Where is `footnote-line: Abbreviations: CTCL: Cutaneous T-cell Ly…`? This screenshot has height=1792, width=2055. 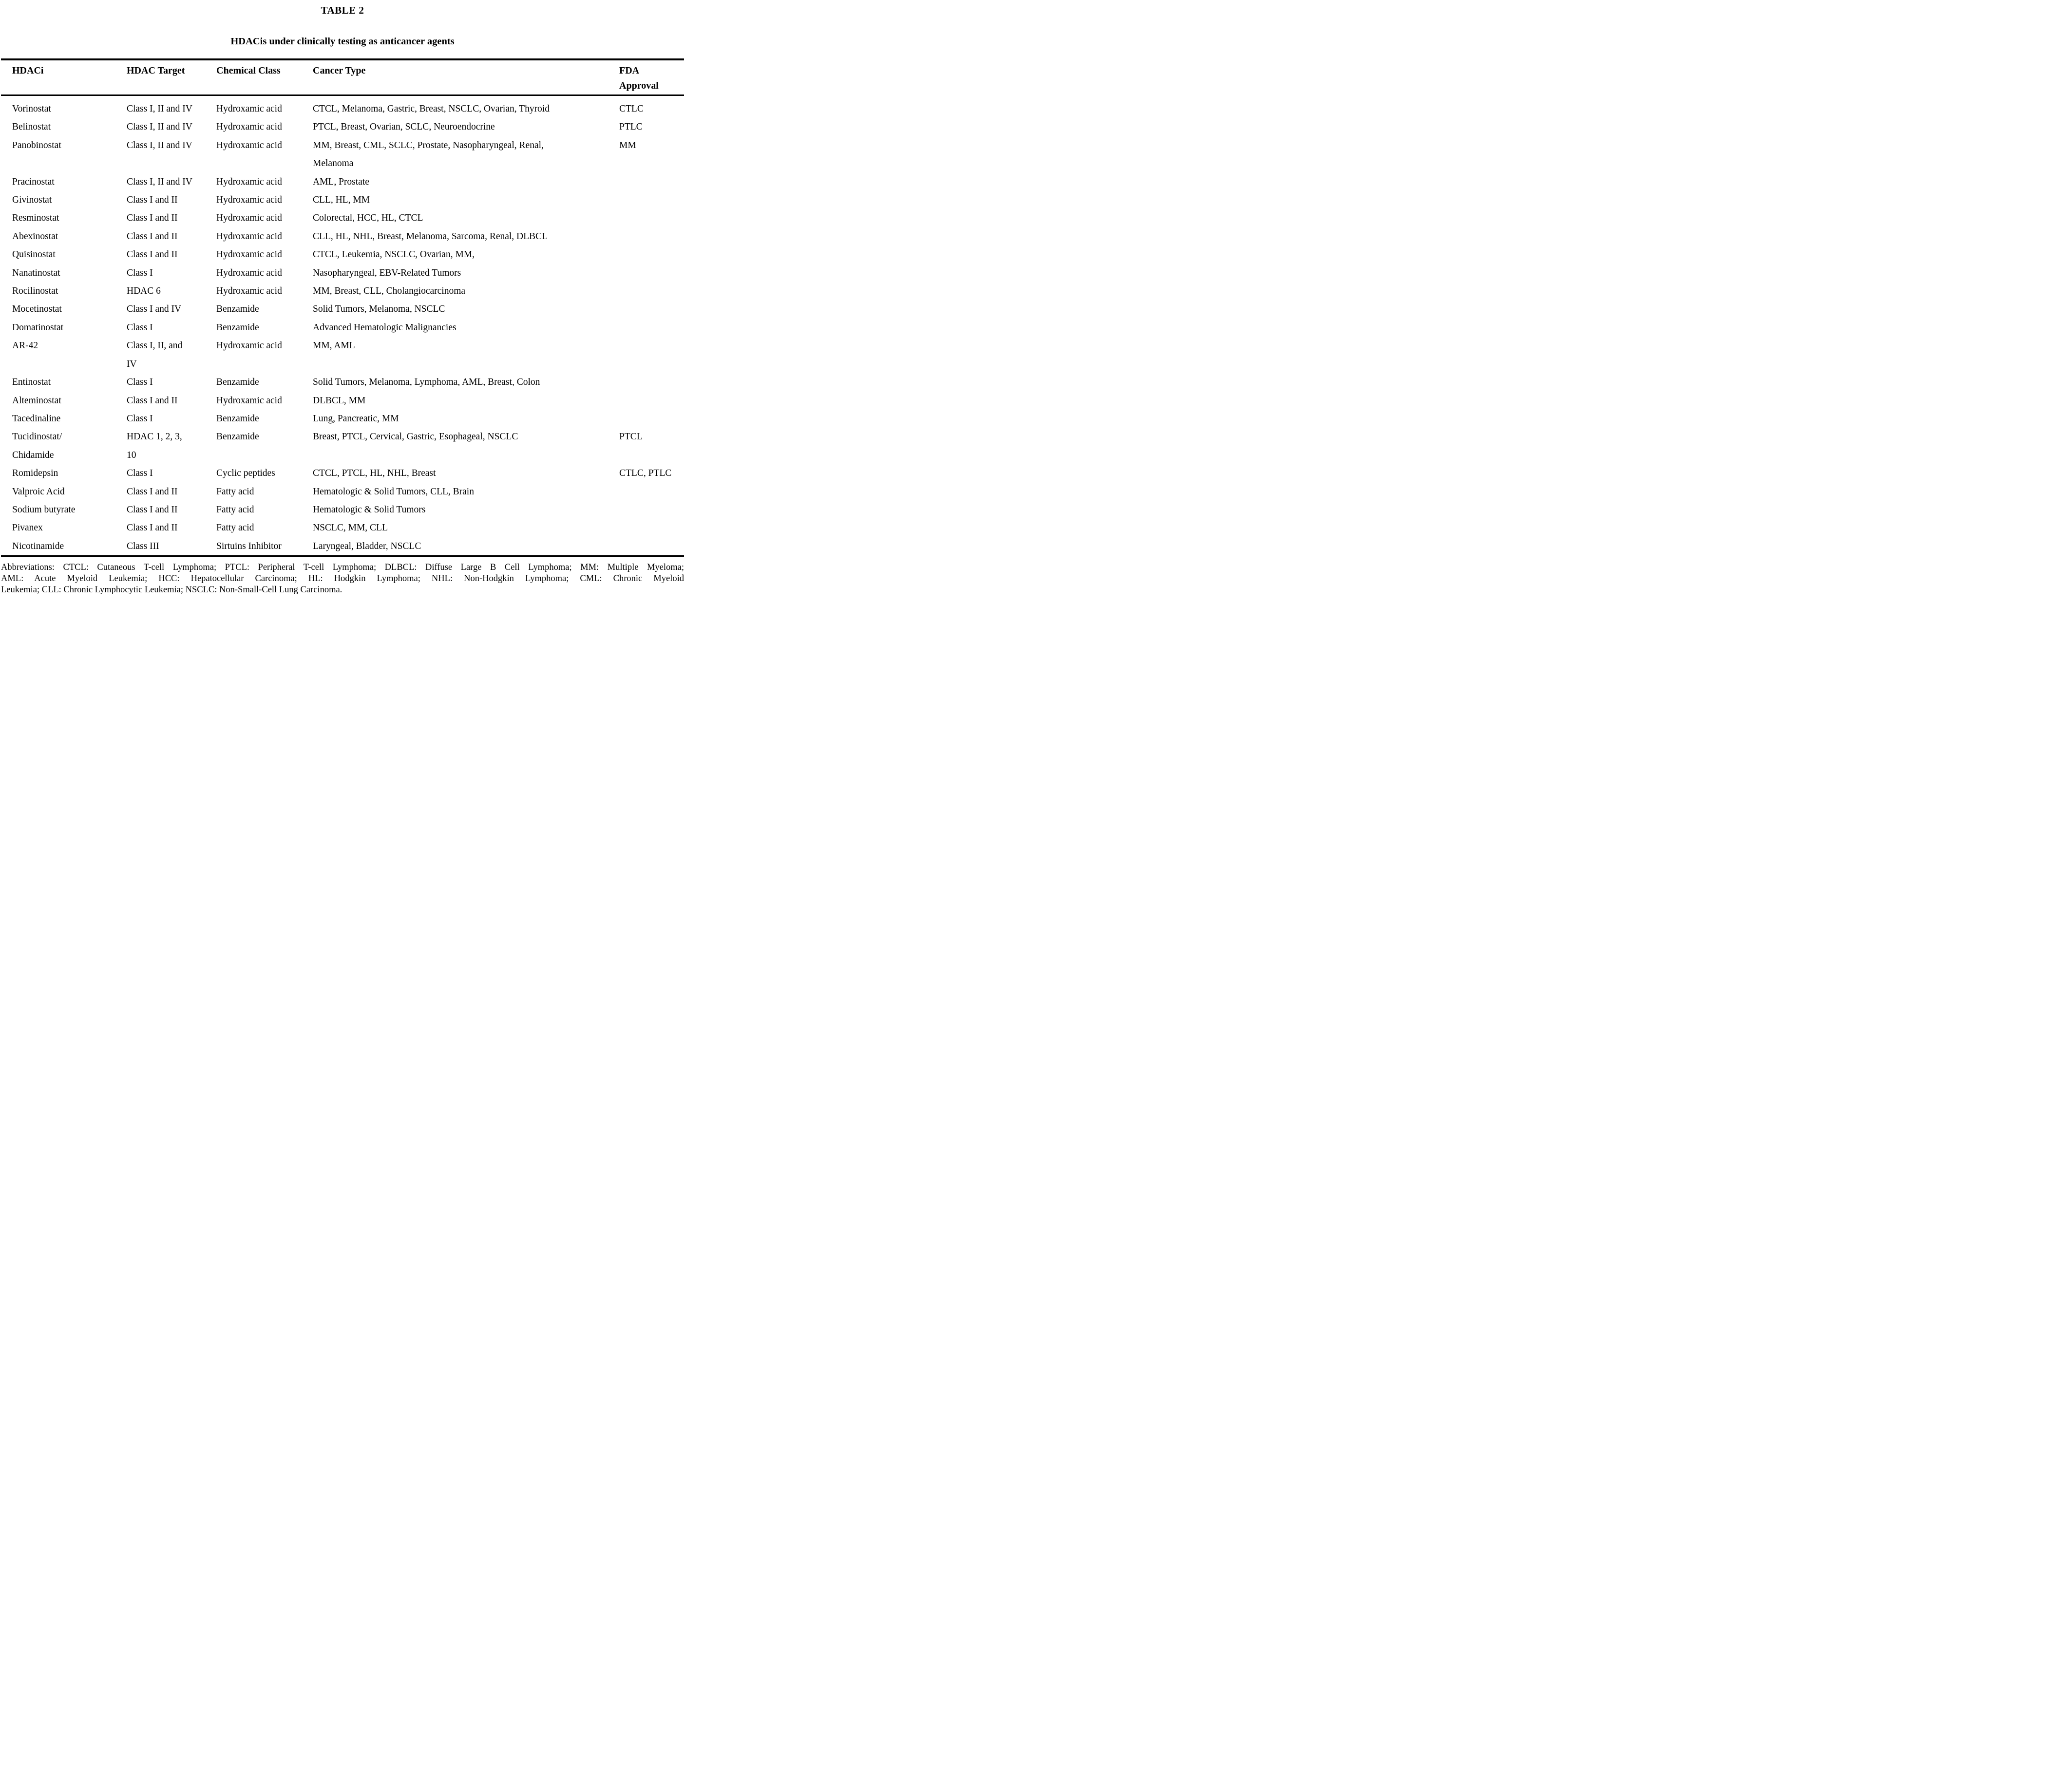 footnote-line: Abbreviations: CTCL: Cutaneous T-cell Ly… is located at coordinates (343, 568).